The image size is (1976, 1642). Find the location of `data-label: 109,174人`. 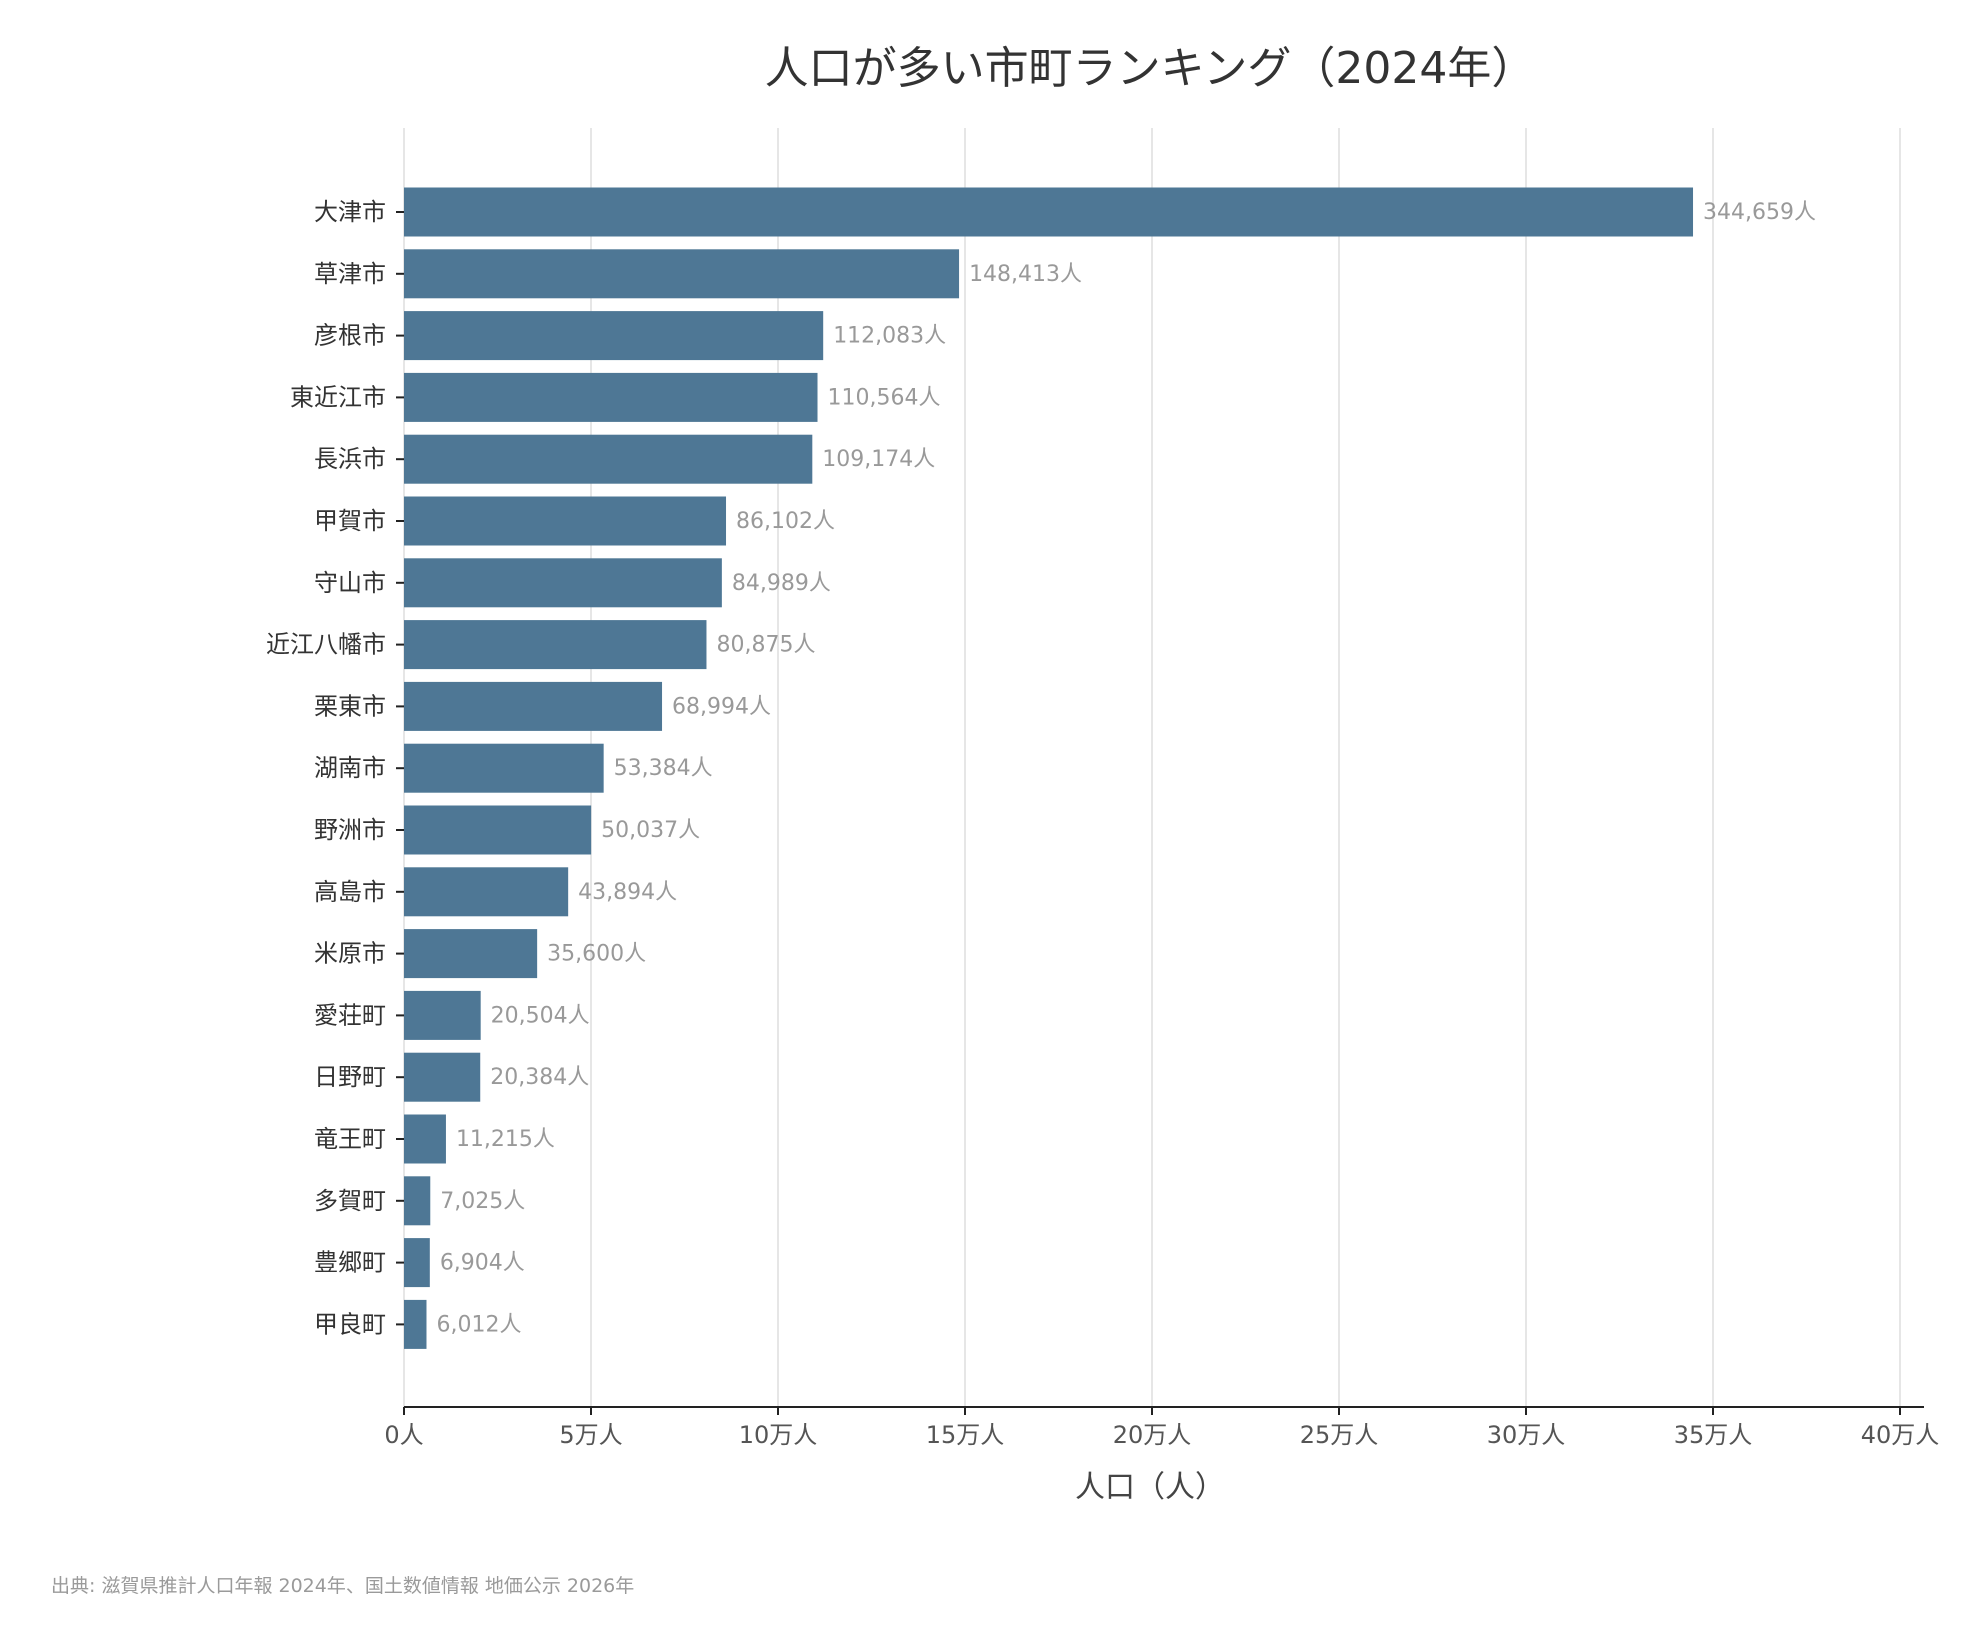

data-label: 109,174人 is located at coordinates (878, 459).